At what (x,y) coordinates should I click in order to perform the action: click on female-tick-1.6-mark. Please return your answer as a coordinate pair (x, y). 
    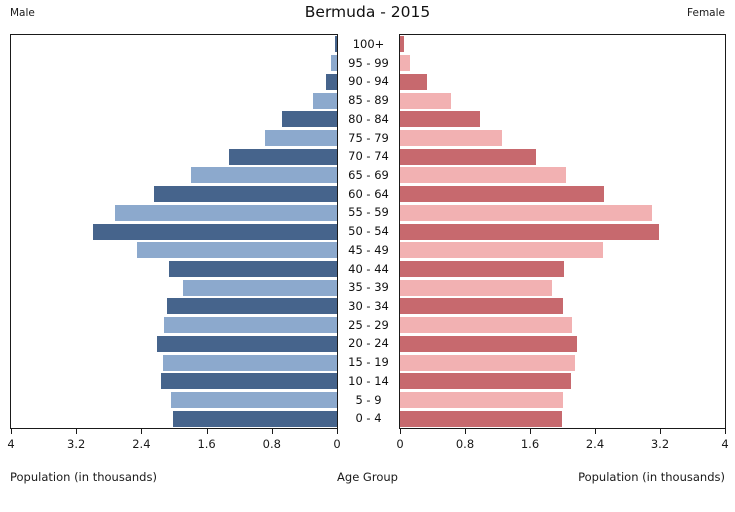
    Looking at the image, I should click on (530, 431).